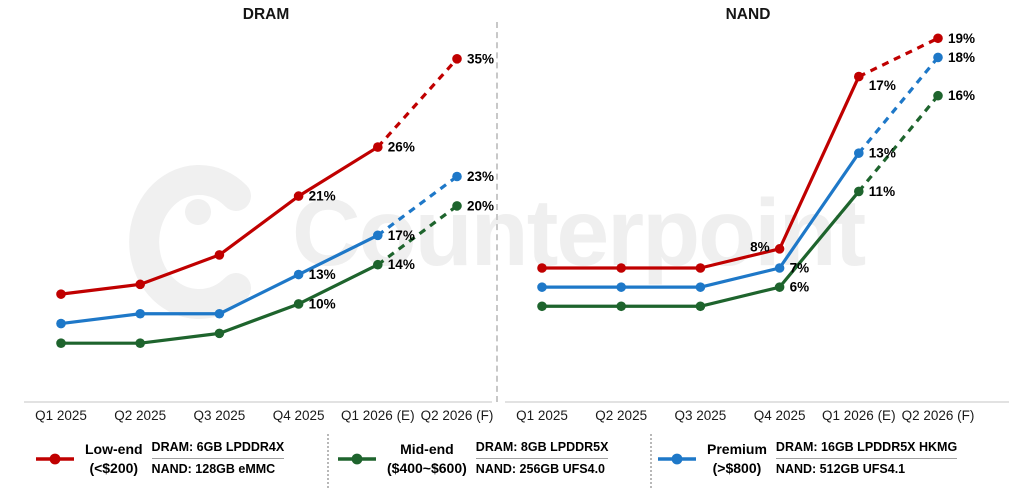 The height and width of the screenshot is (493, 1024). I want to click on low-end-series-marker-icon, so click(55, 458).